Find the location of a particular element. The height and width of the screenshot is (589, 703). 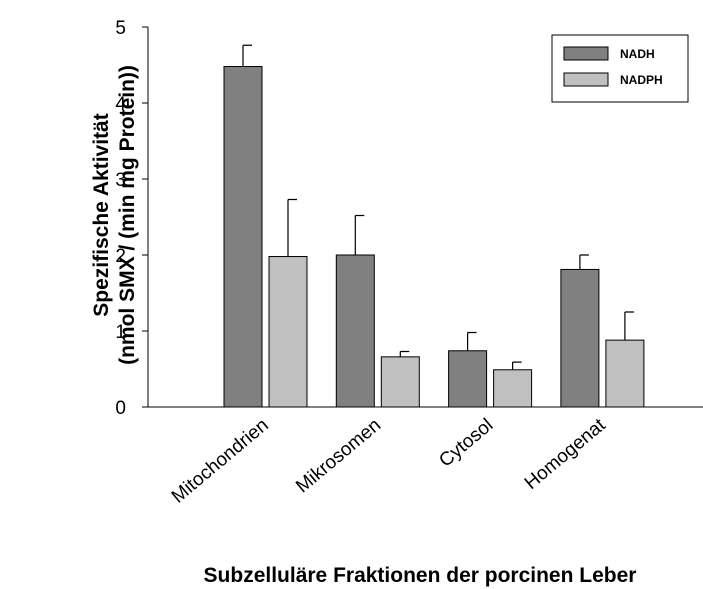

legend-label: NADPH is located at coordinates (641, 80).